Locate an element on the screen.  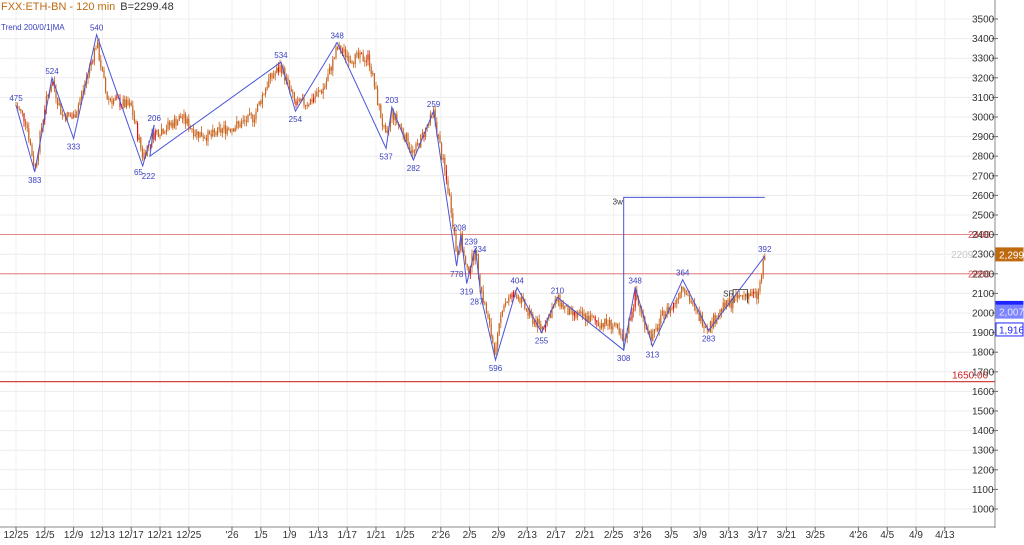
pivot-label: 392 is located at coordinates (765, 249).